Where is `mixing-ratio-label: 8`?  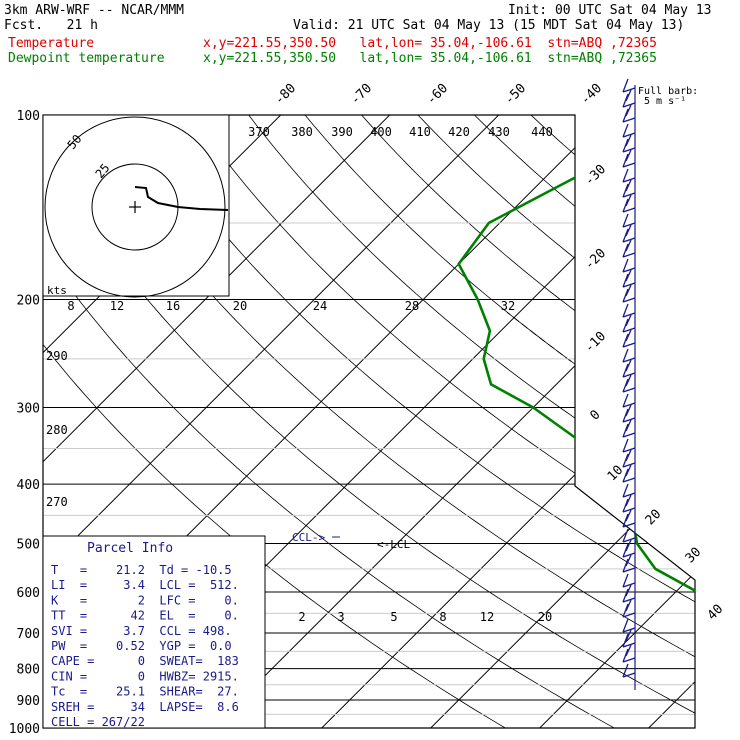 mixing-ratio-label: 8 is located at coordinates (442, 617).